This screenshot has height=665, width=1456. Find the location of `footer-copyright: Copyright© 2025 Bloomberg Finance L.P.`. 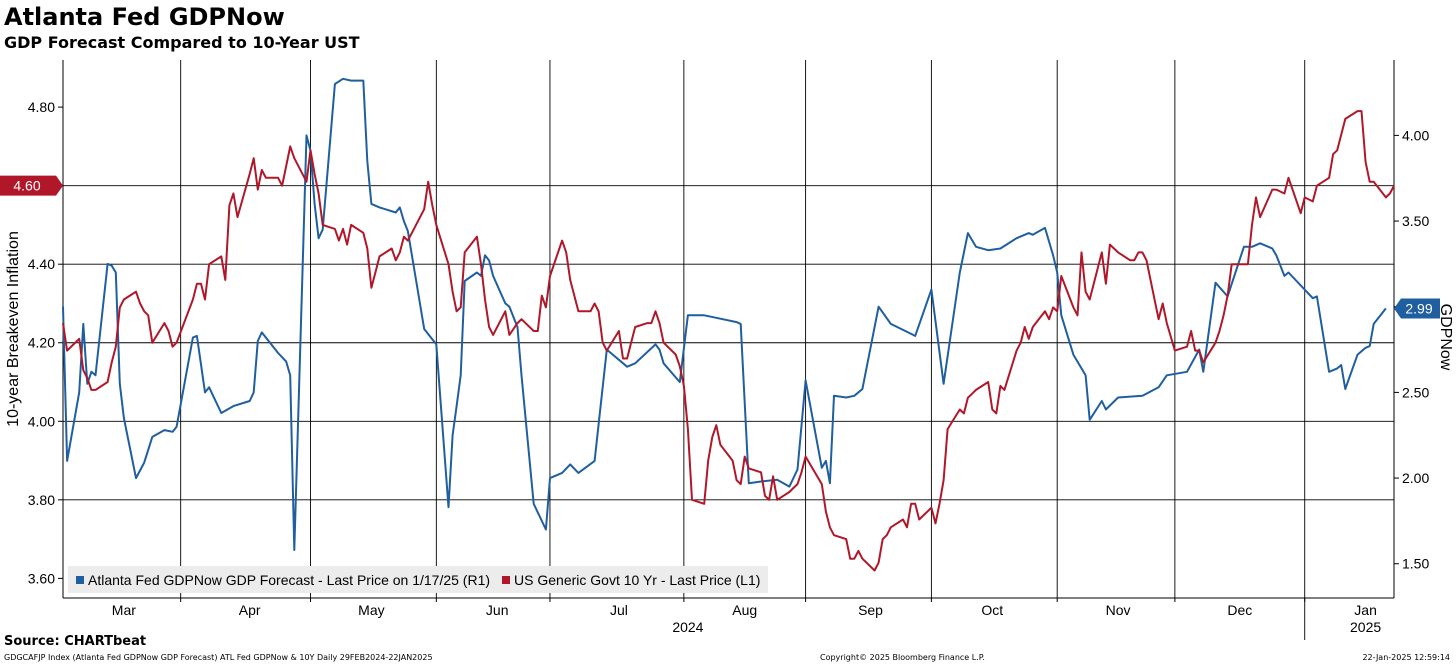

footer-copyright: Copyright© 2025 Bloomberg Finance L.P. is located at coordinates (902, 657).